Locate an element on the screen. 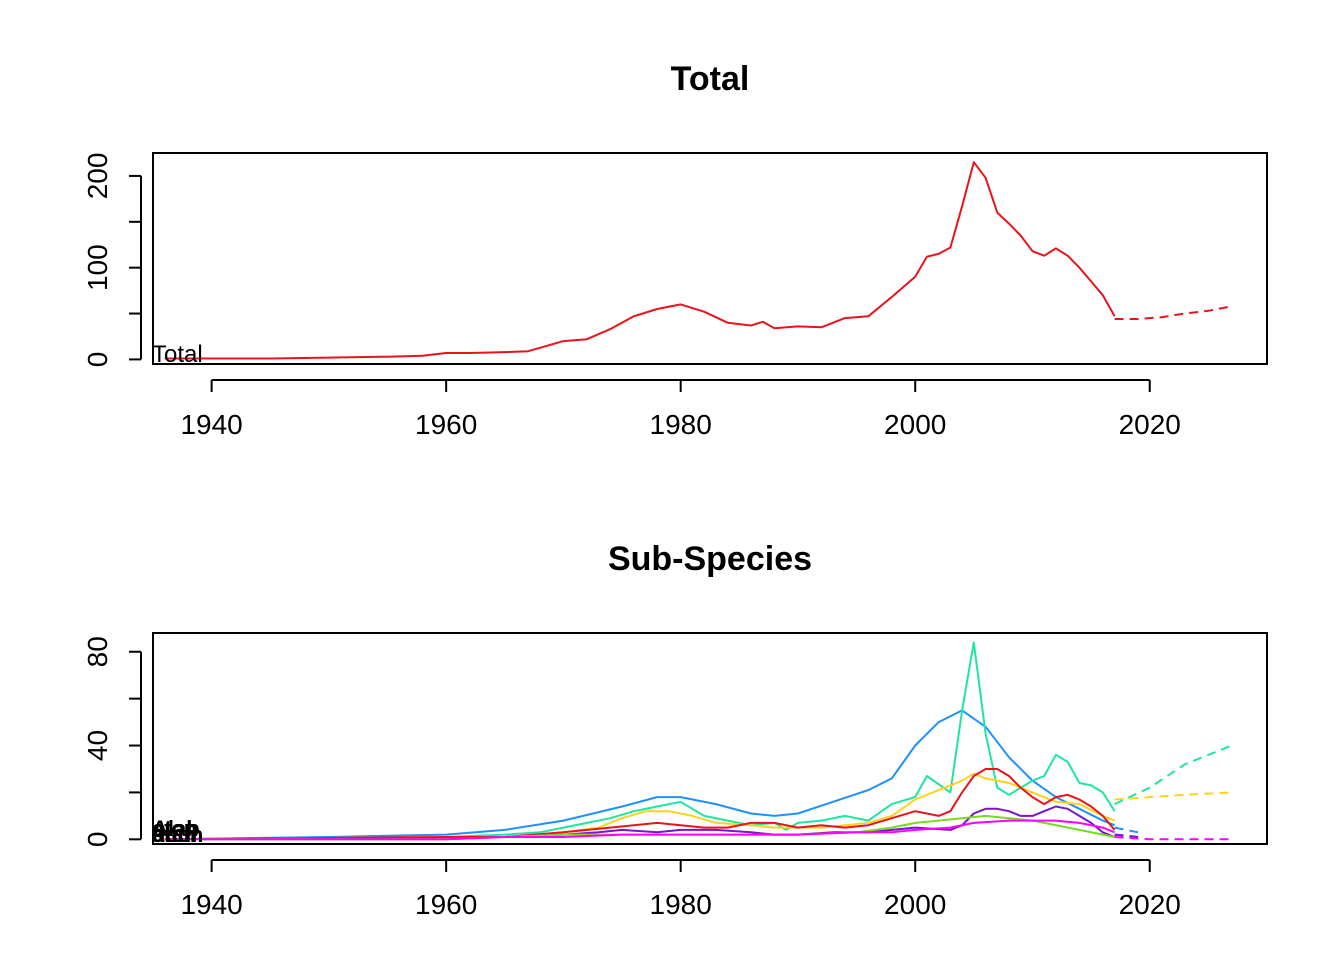  y-tick-label: 80 is located at coordinates (97, 651).